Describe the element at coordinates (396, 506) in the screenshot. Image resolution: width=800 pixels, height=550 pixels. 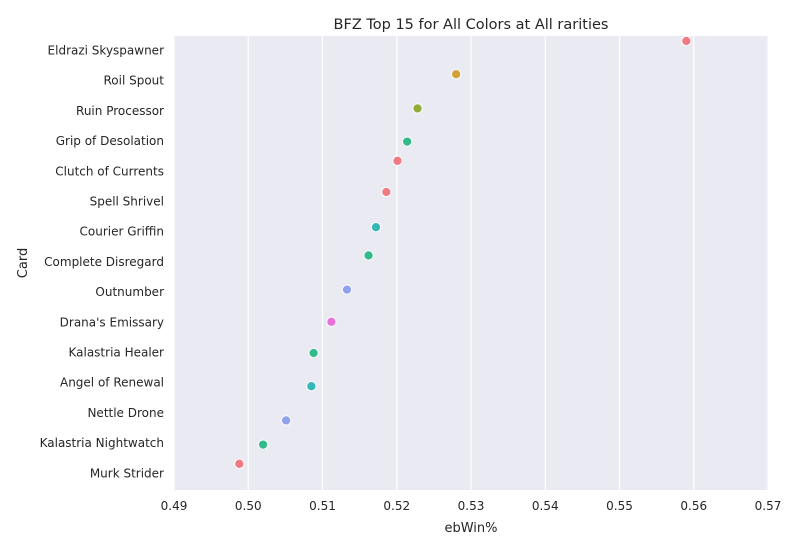
I see `x-tick-label: 0.52` at that location.